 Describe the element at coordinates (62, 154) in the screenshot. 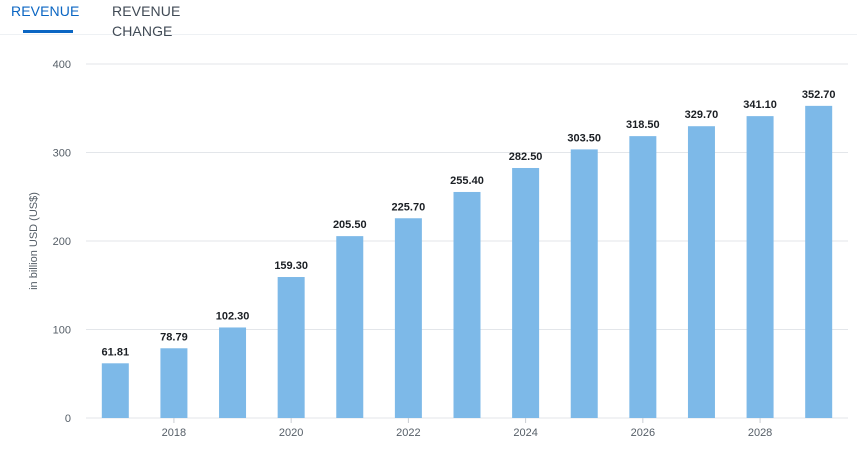

I see `y-tick-label: 300` at that location.